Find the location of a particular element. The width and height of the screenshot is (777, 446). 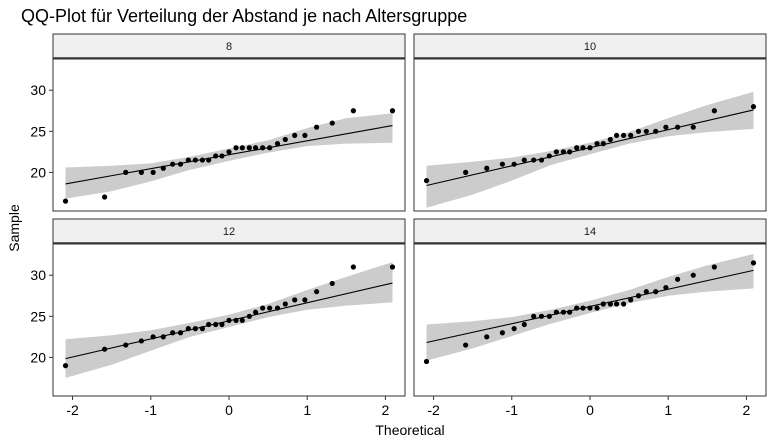

confidence-band is located at coordinates (229, 156).